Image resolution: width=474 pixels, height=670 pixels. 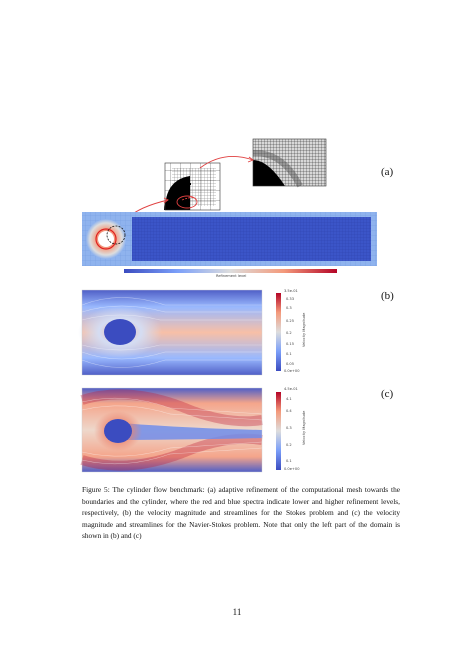 What do you see at coordinates (179, 332) in the screenshot?
I see `stokes-velocity-plot` at bounding box center [179, 332].